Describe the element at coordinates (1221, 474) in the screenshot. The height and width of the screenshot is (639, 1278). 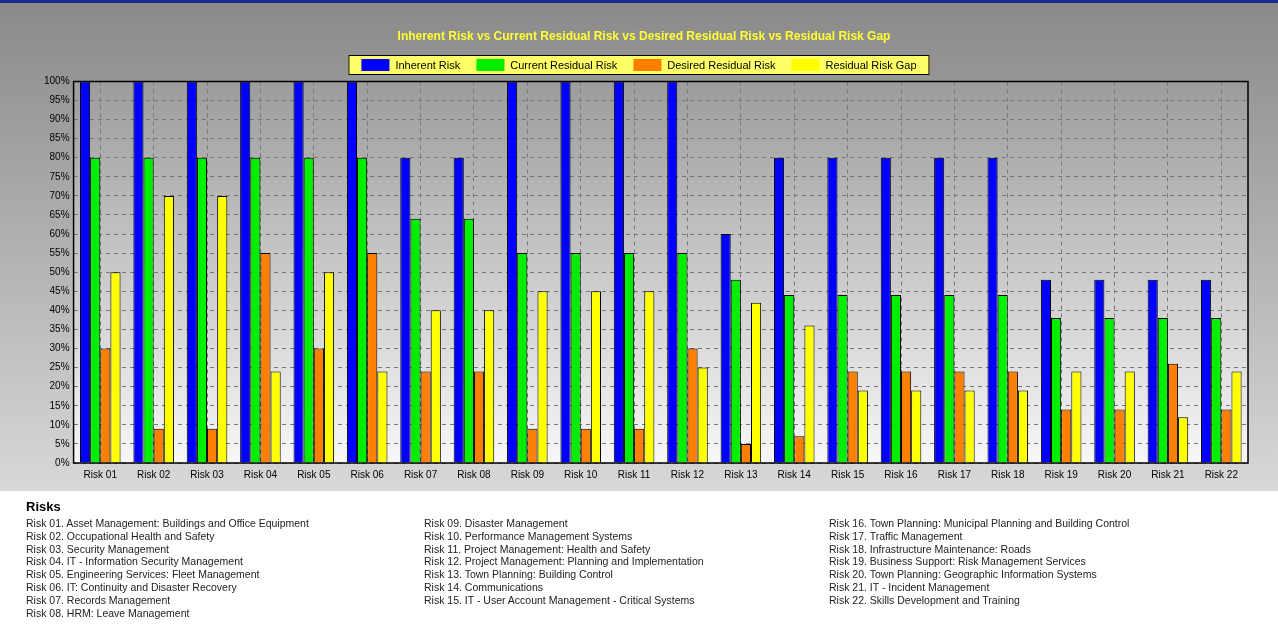
I see `x-tick-label: Risk 22` at that location.